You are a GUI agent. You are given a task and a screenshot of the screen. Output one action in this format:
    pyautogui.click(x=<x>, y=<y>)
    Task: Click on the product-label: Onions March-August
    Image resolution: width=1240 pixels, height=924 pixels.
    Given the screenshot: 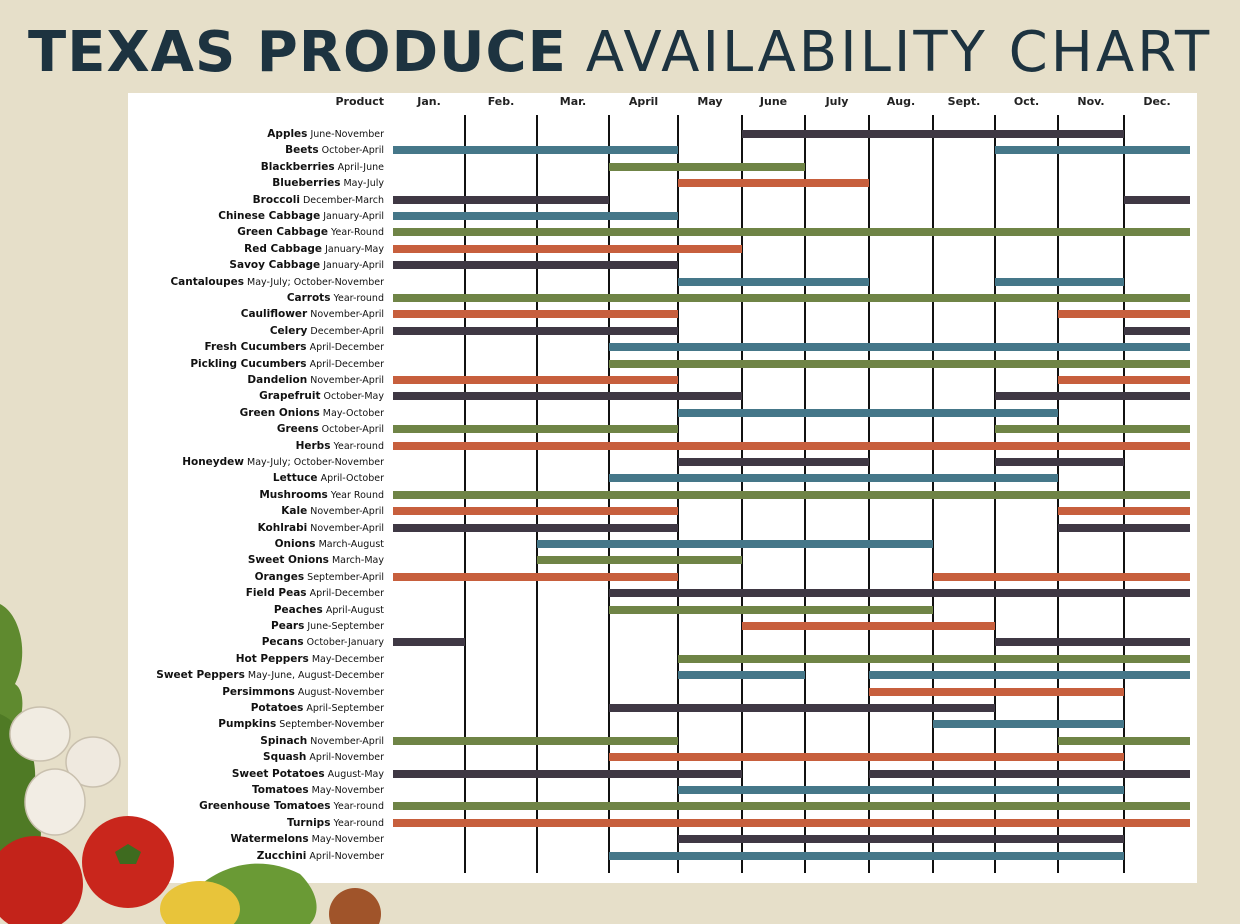 What is the action you would take?
    pyautogui.click(x=329, y=544)
    